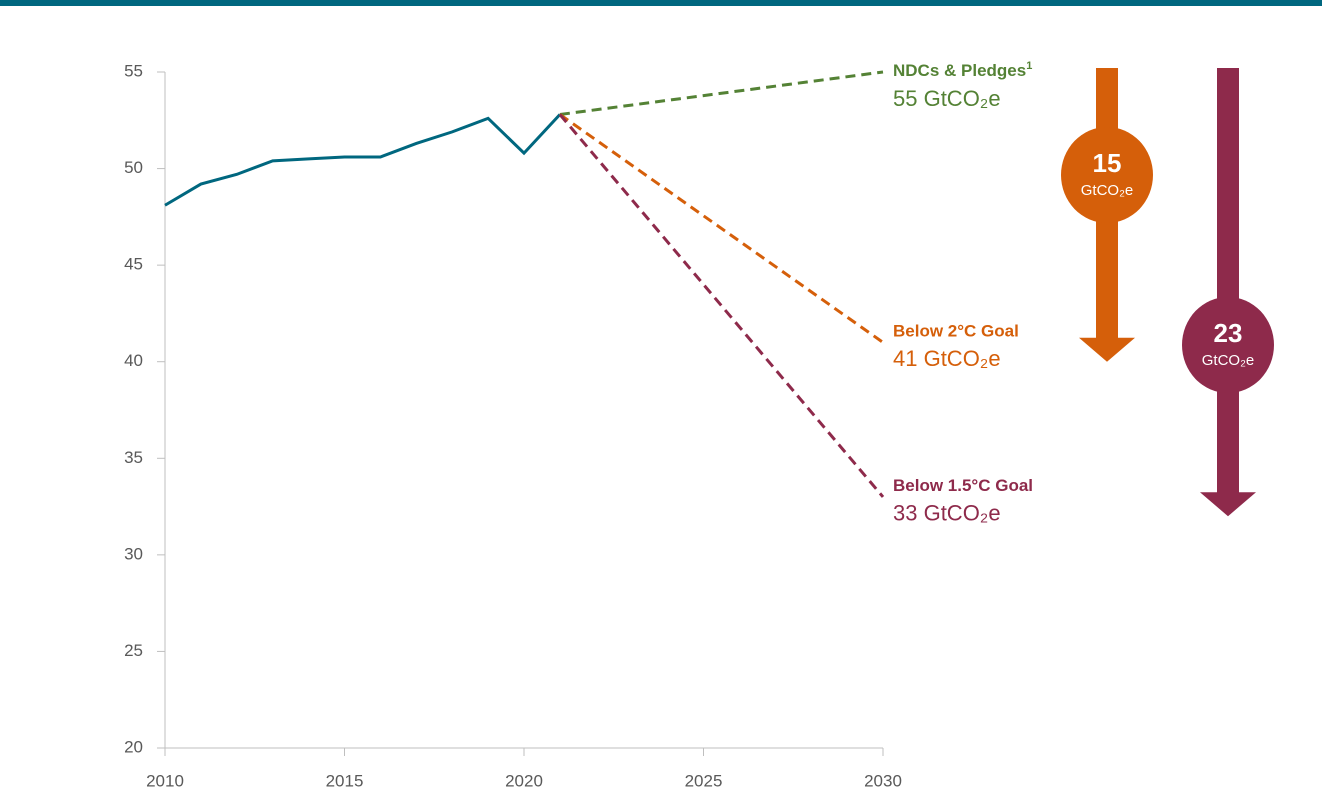  What do you see at coordinates (947, 358) in the screenshot?
I see `value-label: 41 GtCO₂e` at bounding box center [947, 358].